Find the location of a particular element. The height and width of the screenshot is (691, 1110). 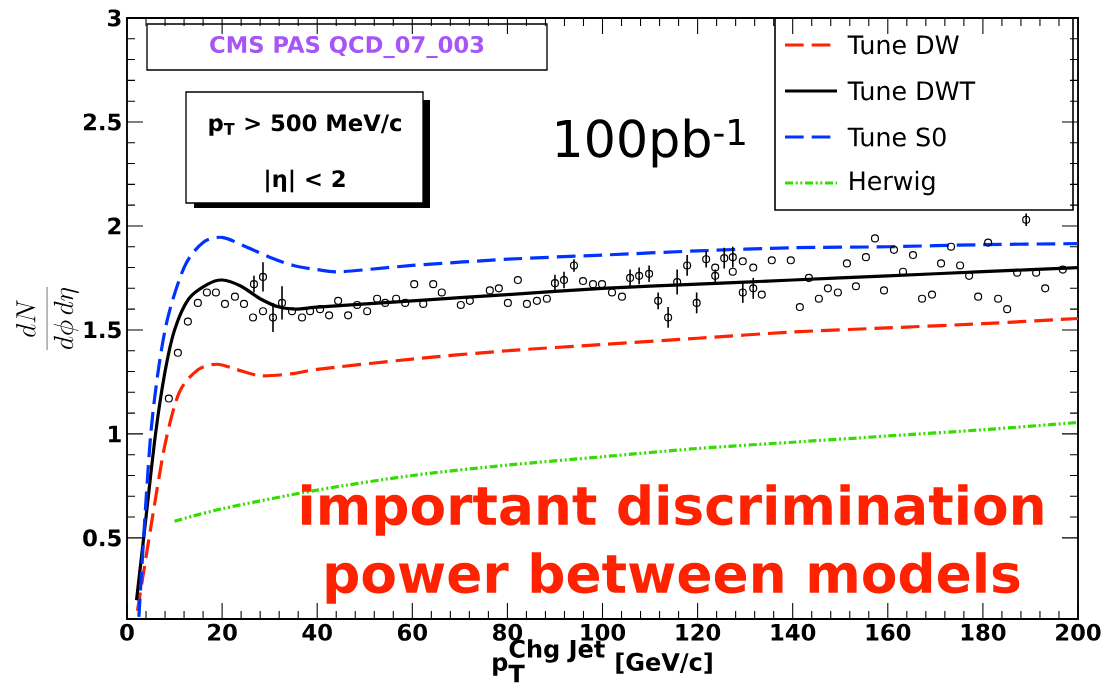

y-tick-label: 3 is located at coordinates (114, 18).